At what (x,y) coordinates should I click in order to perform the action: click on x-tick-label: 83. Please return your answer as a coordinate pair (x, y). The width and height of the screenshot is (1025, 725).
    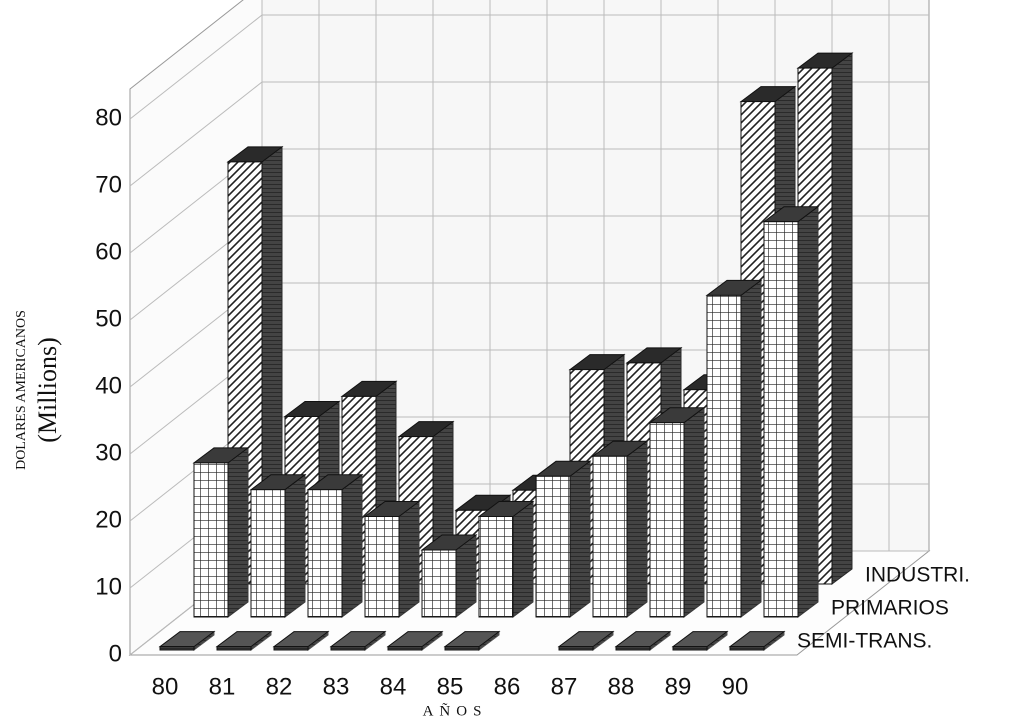
    Looking at the image, I should click on (336, 686).